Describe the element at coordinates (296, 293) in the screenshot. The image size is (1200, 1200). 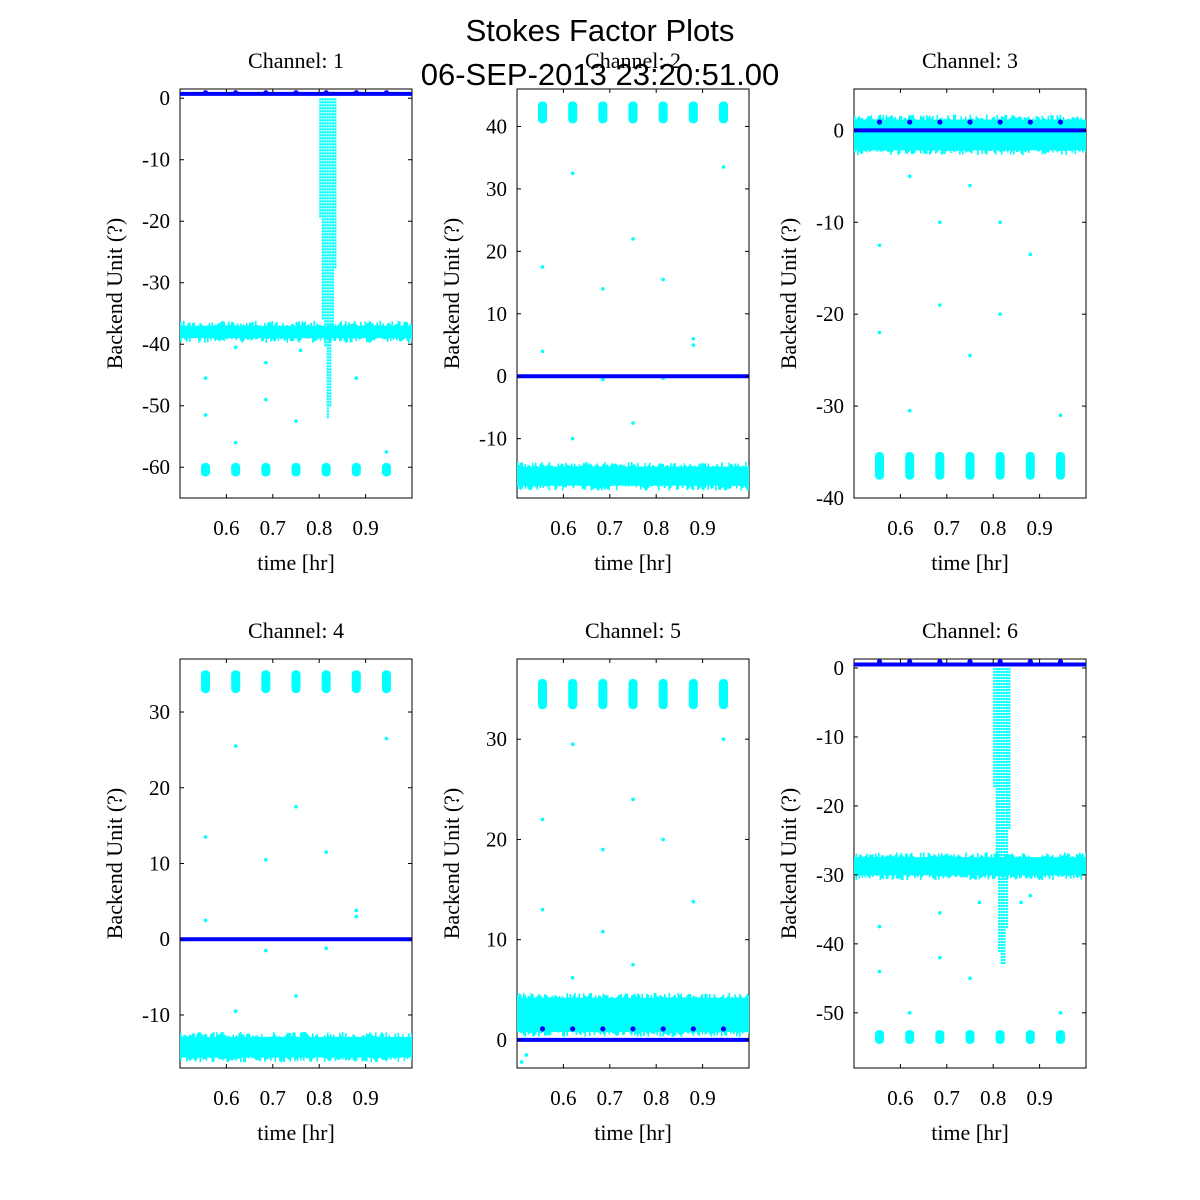
I see `plot-area-frame` at that location.